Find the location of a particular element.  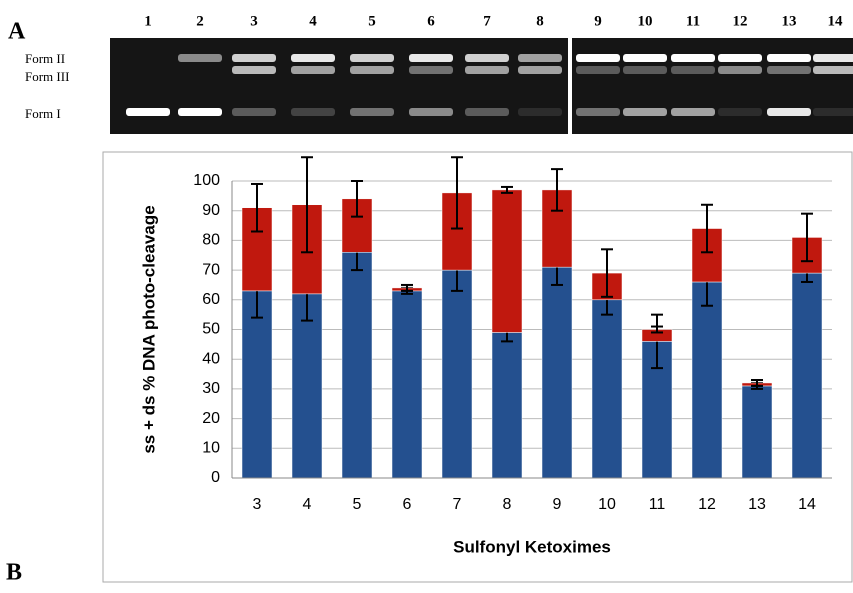

x-tick-label: 13 is located at coordinates (757, 504).